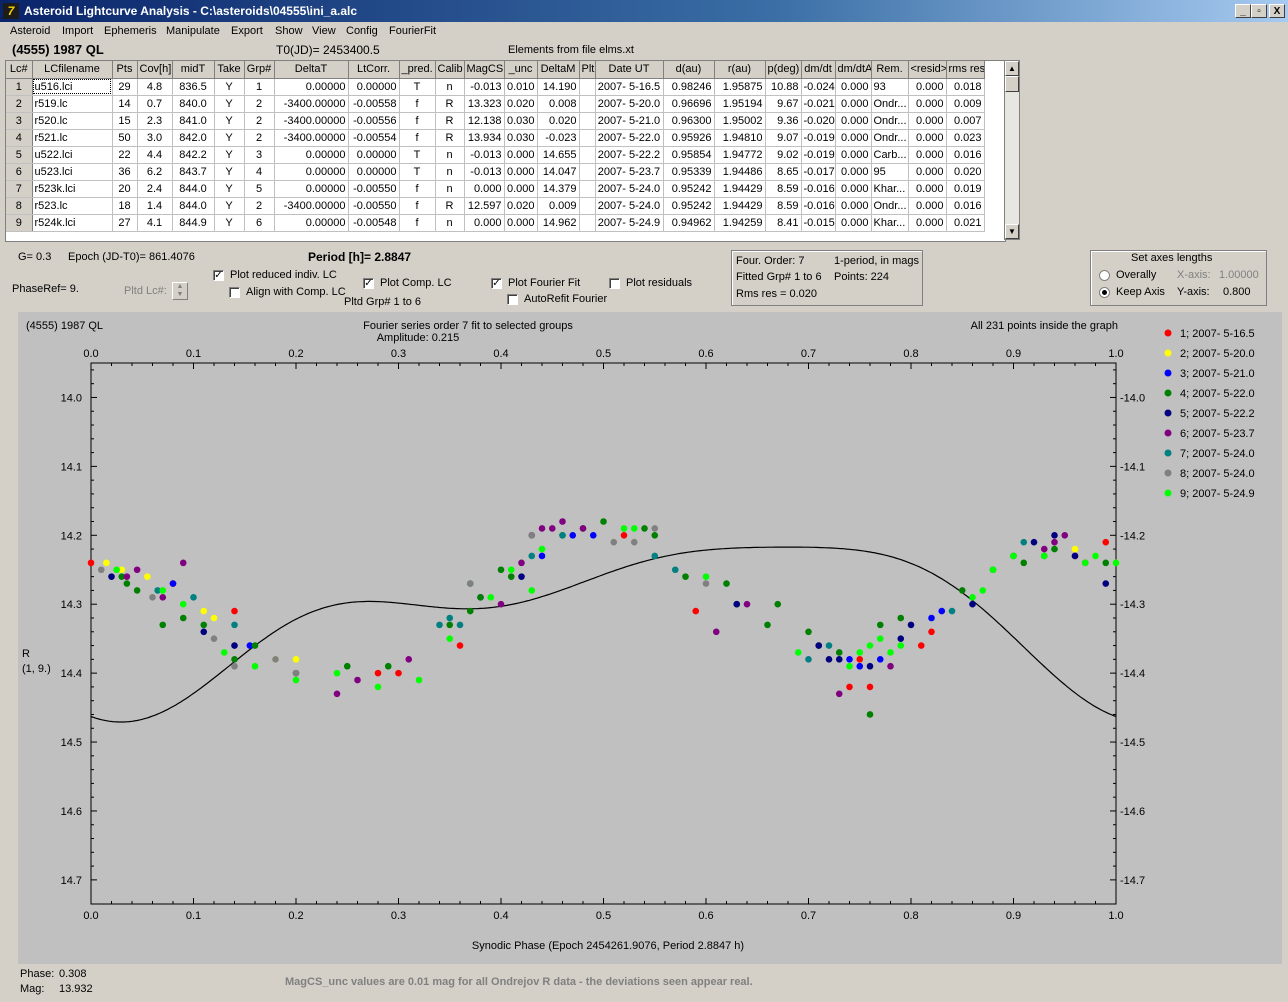 The image size is (1288, 1002). I want to click on column-header: midT, so click(193, 70).